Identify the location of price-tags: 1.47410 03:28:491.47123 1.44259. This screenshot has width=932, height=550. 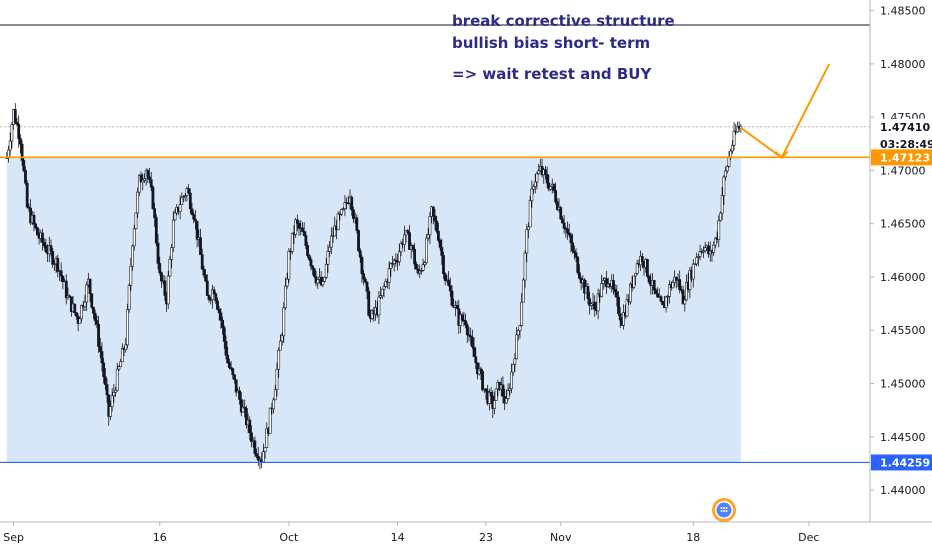
(901, 294).